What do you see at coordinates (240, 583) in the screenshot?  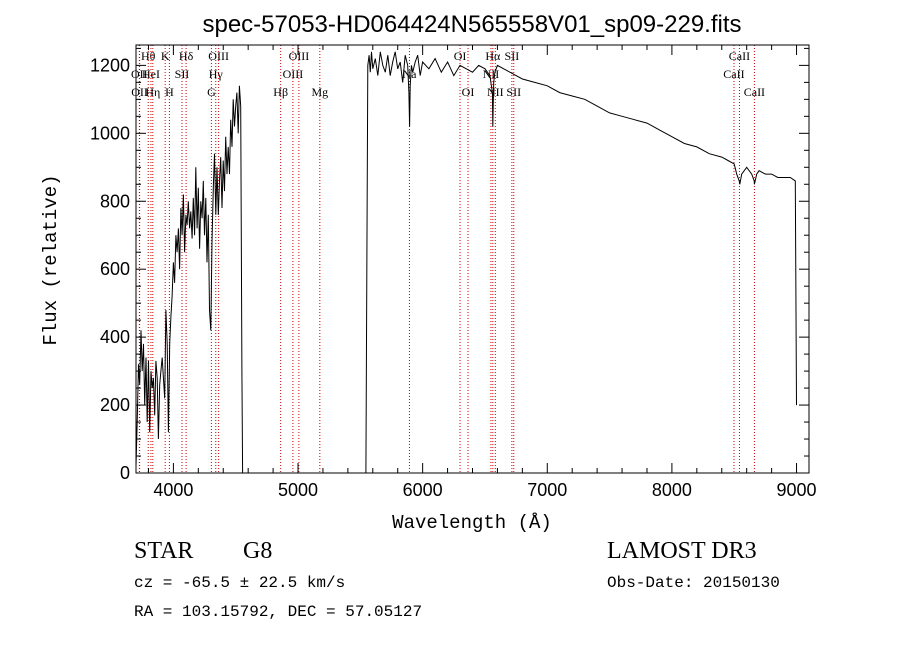 I see `redshift-cz: cz = -65.5 ± 22.5 km/s` at bounding box center [240, 583].